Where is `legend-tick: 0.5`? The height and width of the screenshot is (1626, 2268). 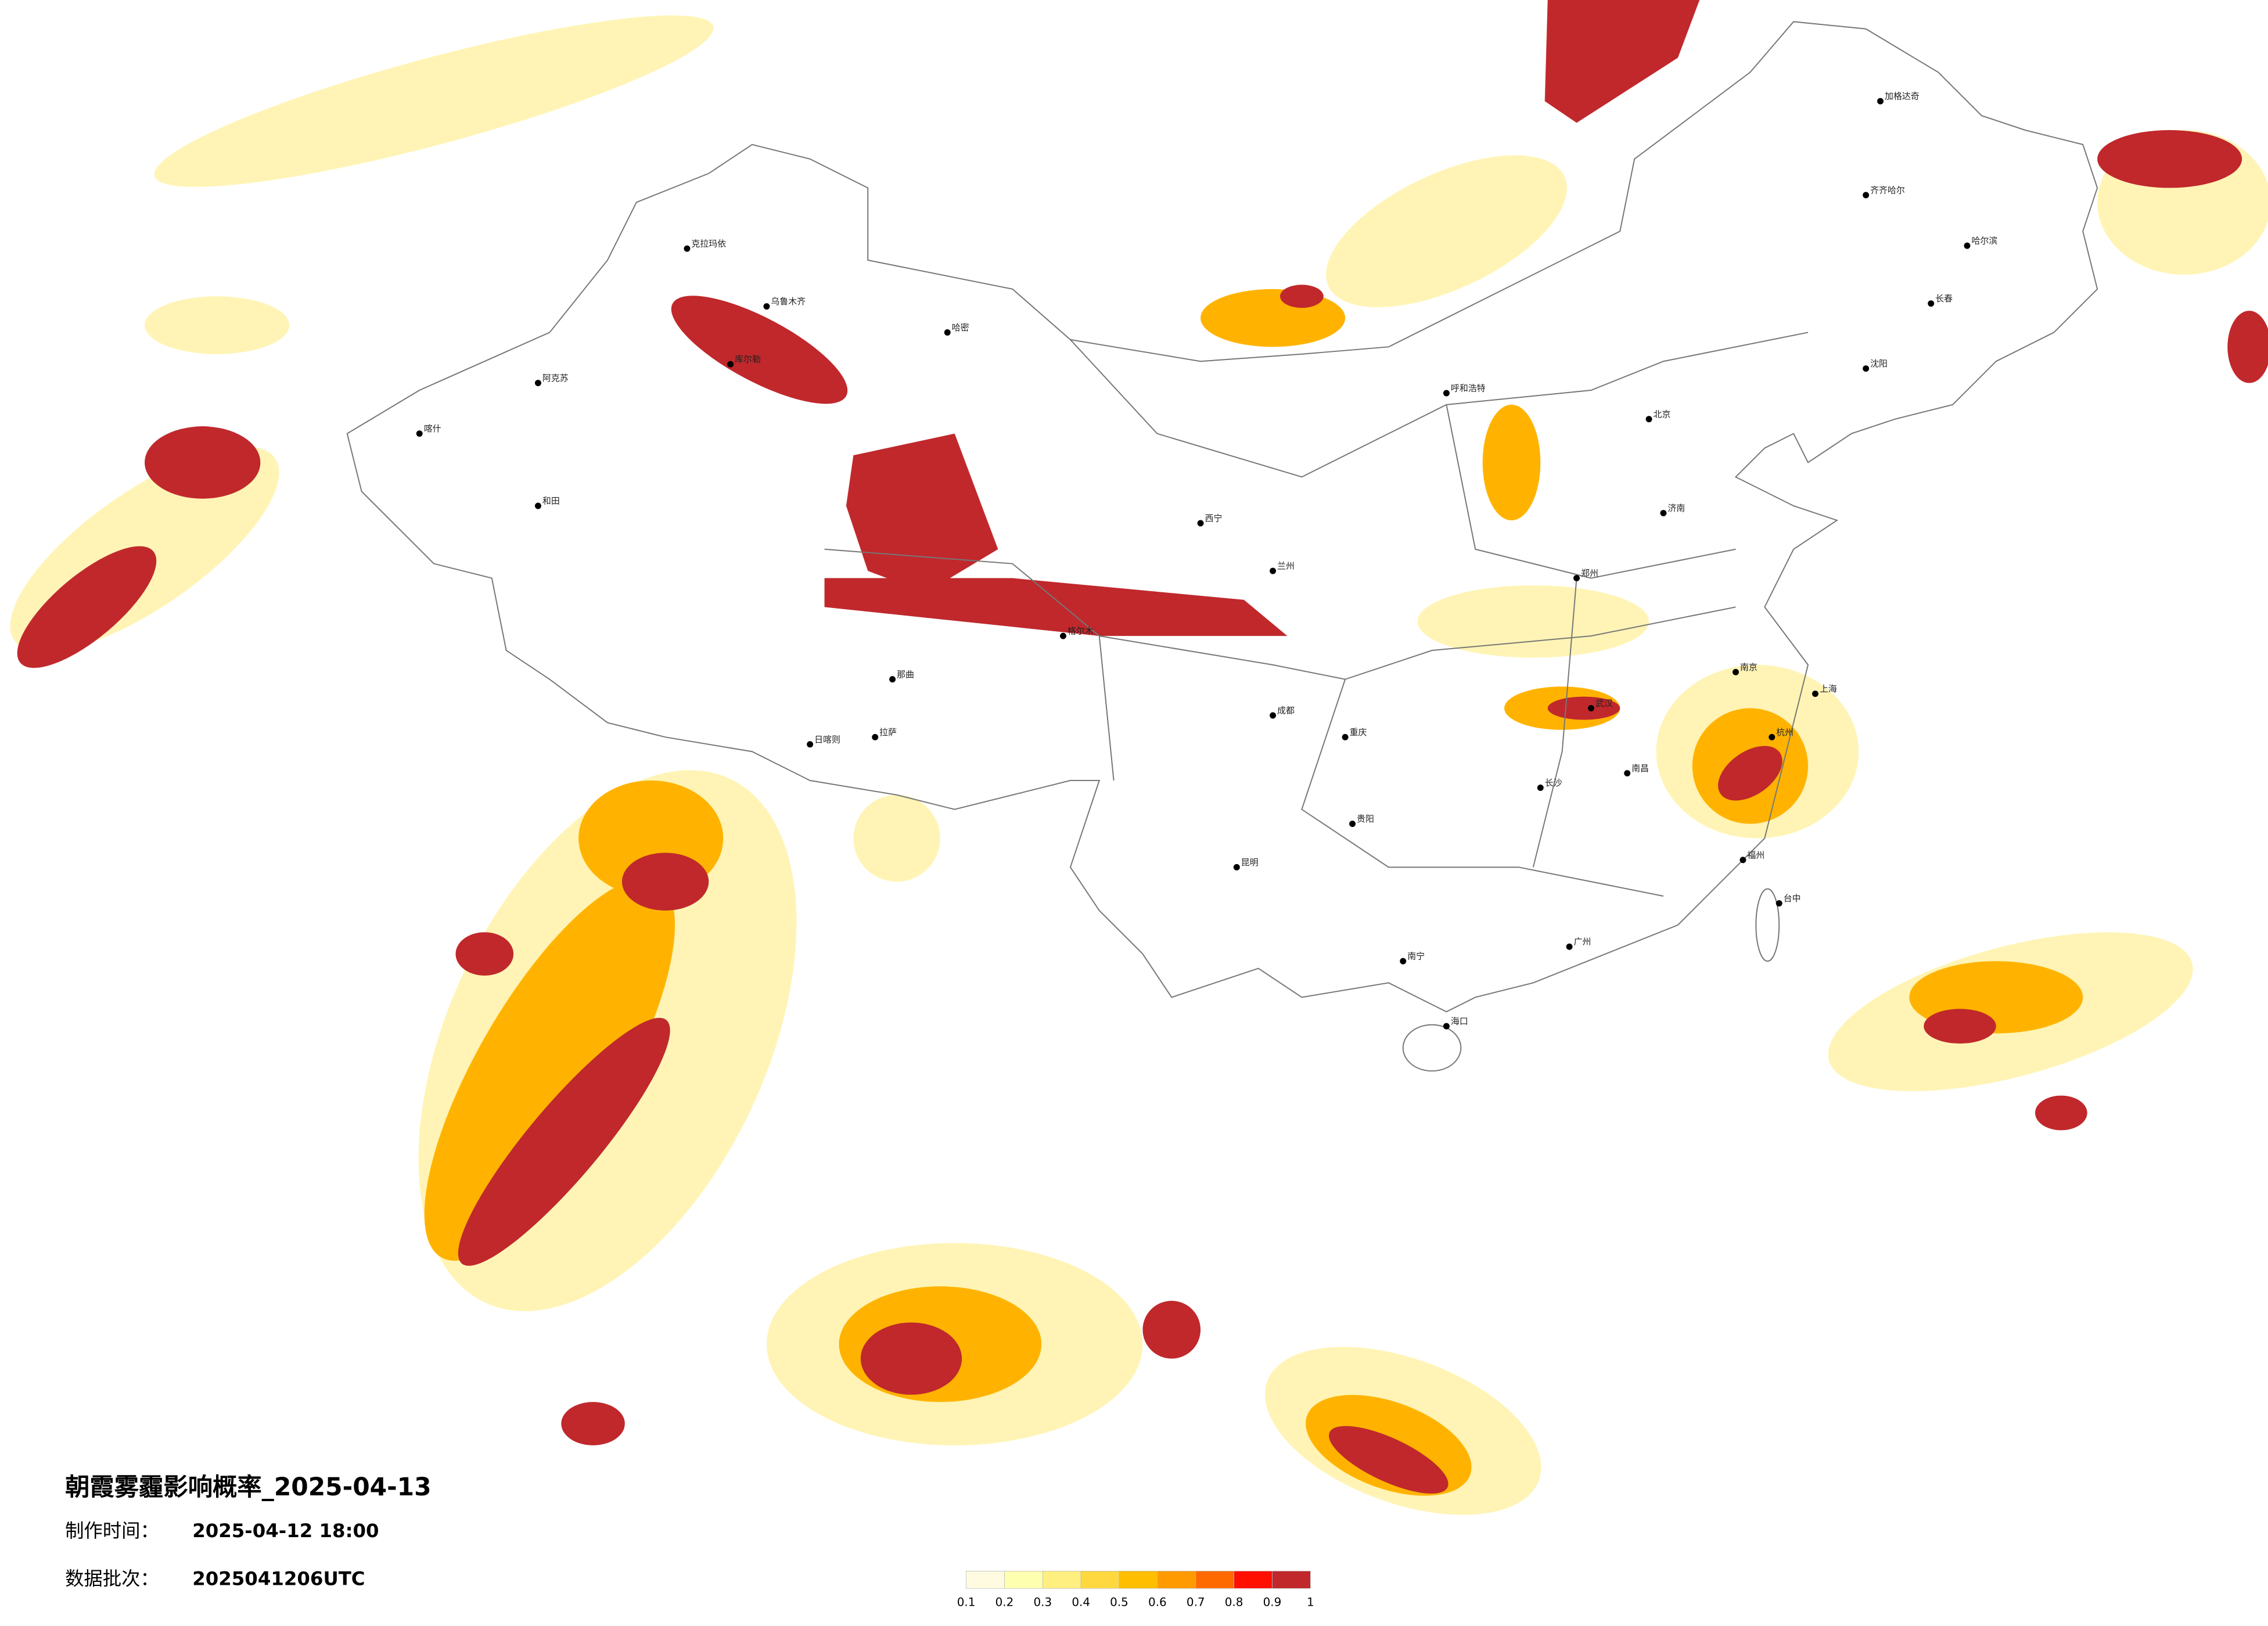 legend-tick: 0.5 is located at coordinates (1119, 1602).